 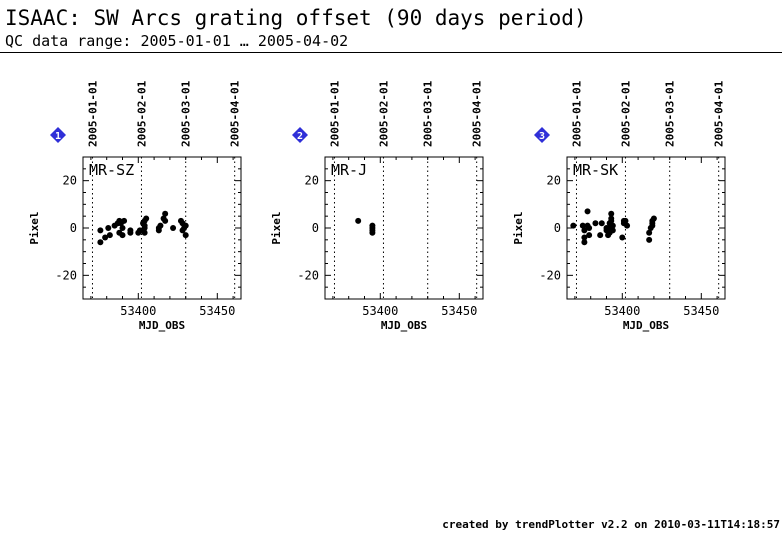 I want to click on panel-number: 3, so click(x=542, y=136).